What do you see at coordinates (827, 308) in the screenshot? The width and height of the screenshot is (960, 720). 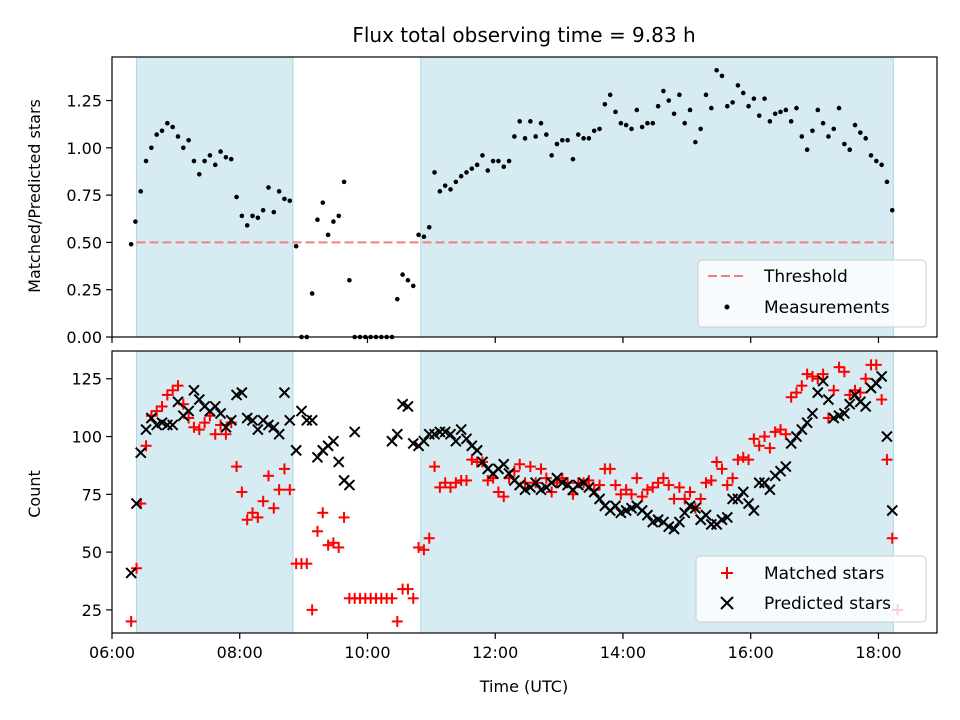 I see `legend-measurements-label: Measurements` at bounding box center [827, 308].